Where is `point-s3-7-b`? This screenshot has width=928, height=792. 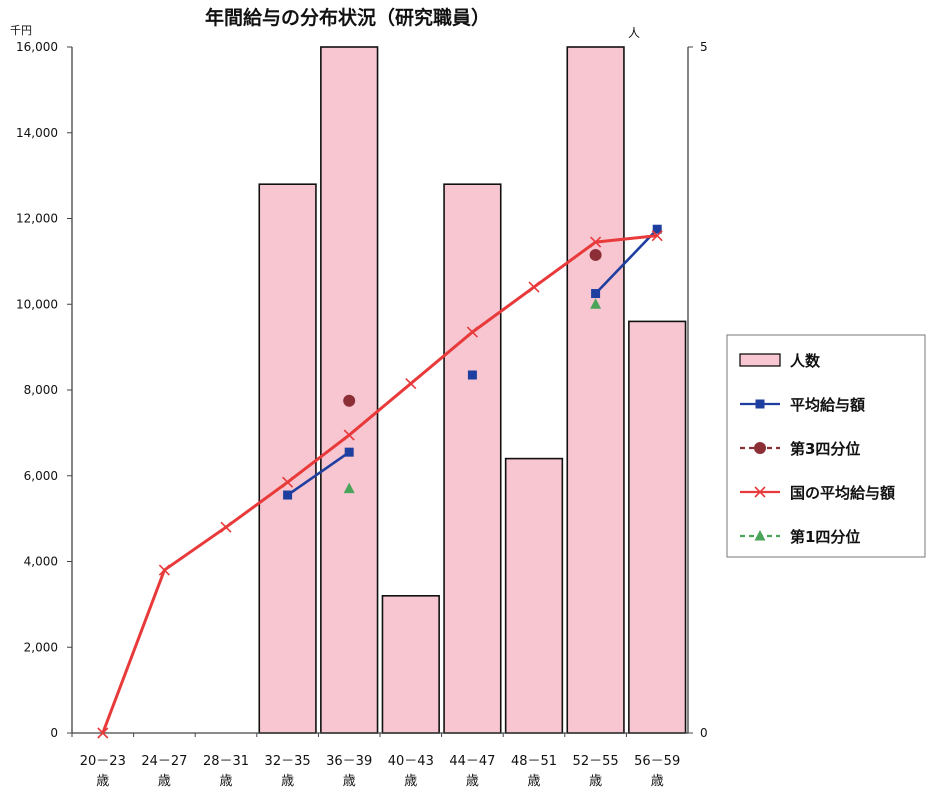 point-s3-7-b is located at coordinates (534, 287).